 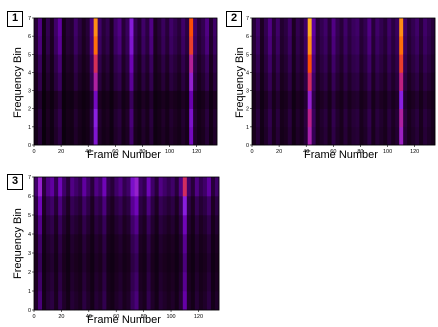 What do you see at coordinates (144, 317) in the screenshot?
I see `x-tick-label: 80` at bounding box center [144, 317].